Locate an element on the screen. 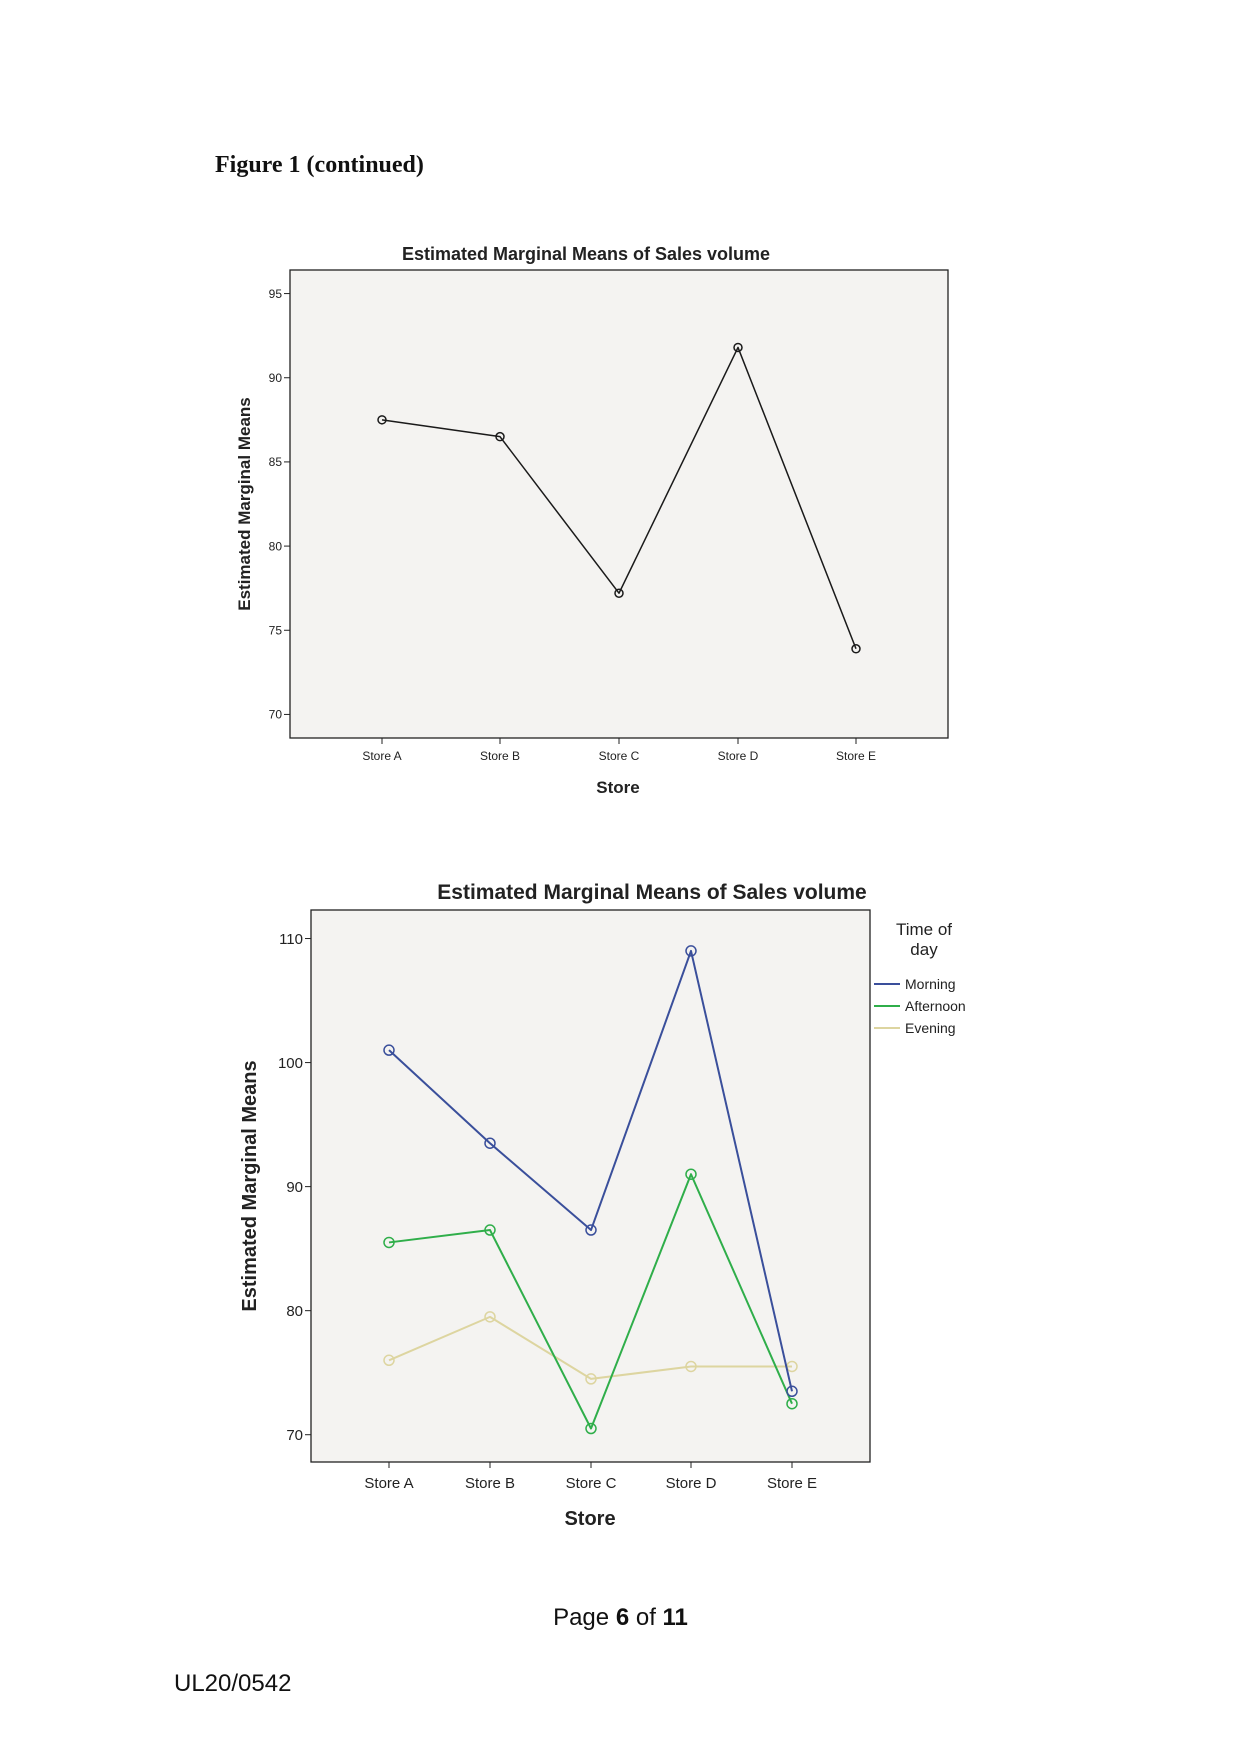 This screenshot has height=1754, width=1241. figure-heading: Figure 1 (continued) is located at coordinates (319, 165).